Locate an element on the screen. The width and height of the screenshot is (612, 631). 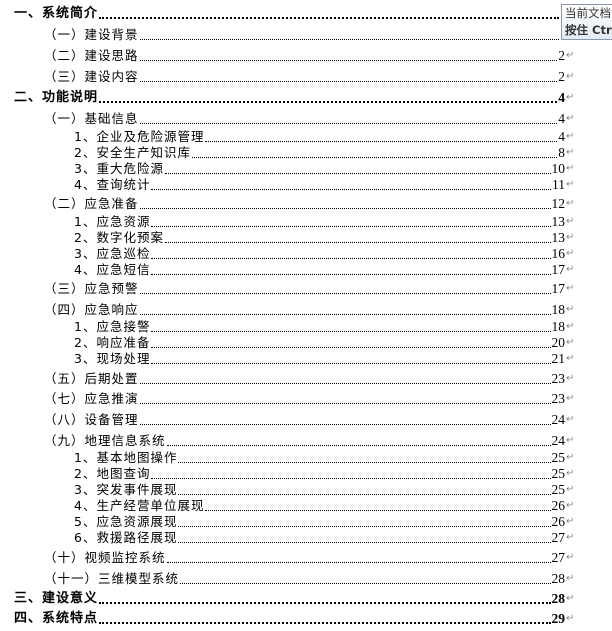
tooltip-line-1: 当前文档 is located at coordinates (588, 13).